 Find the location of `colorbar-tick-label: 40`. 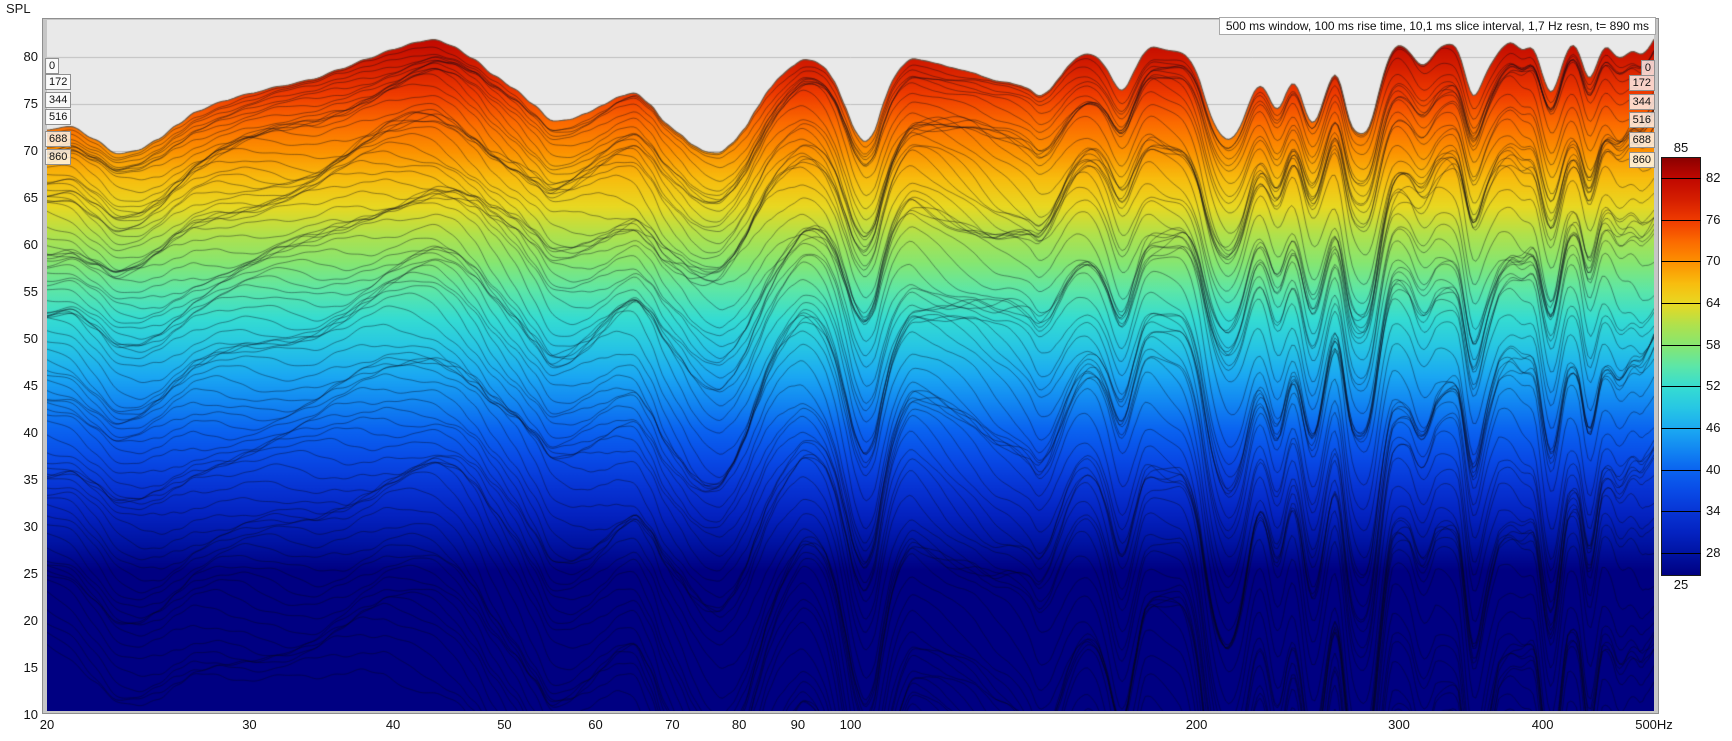

colorbar-tick-label: 40 is located at coordinates (1713, 469).